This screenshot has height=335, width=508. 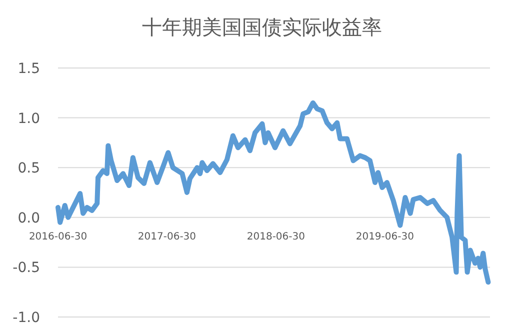 What do you see at coordinates (29, 218) in the screenshot?
I see `y-tick-label: 0.0` at bounding box center [29, 218].